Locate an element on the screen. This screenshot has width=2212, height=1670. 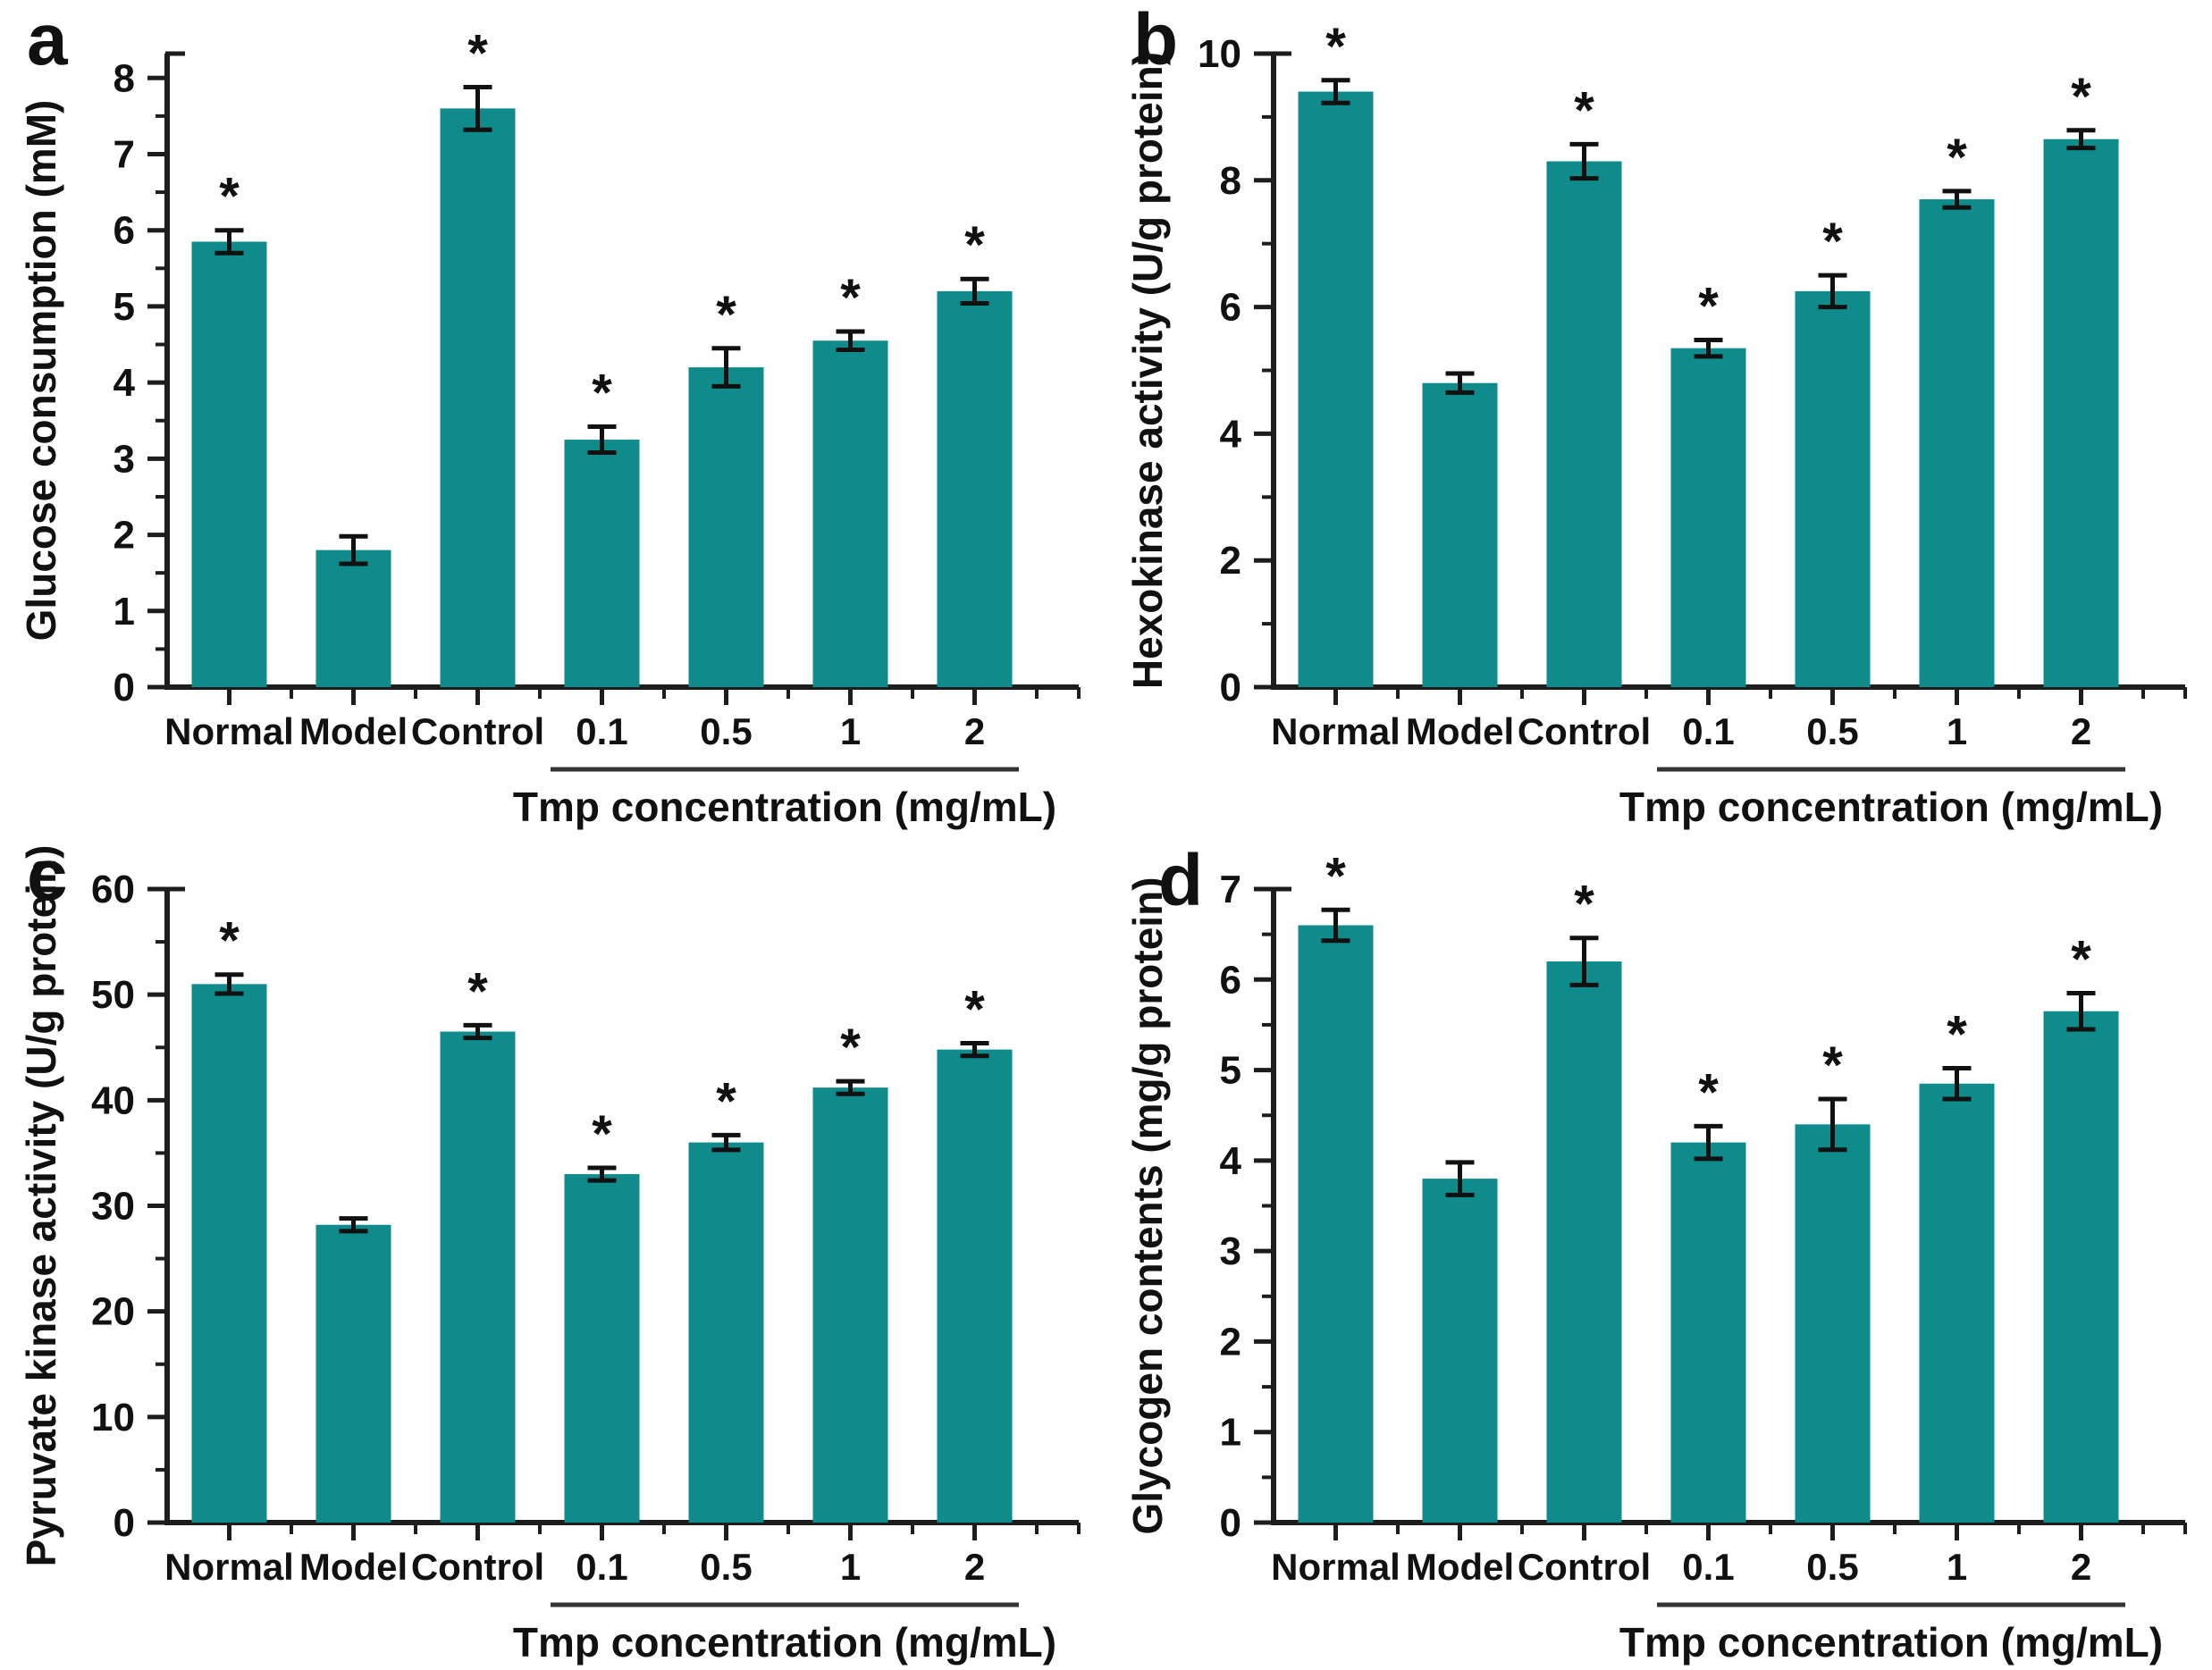
y-tick-label: 60 is located at coordinates (113, 889).